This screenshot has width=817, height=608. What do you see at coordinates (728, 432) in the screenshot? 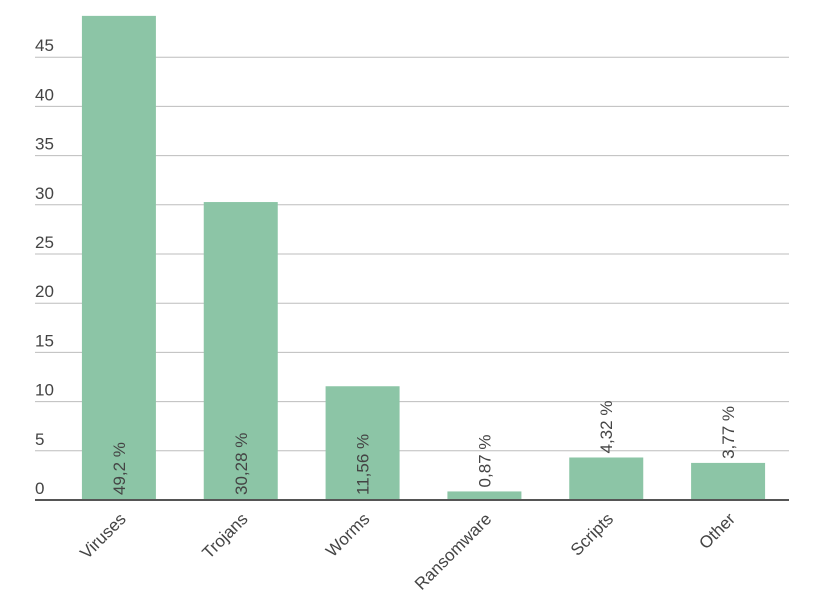
I see `value-label: 3,77 %` at bounding box center [728, 432].